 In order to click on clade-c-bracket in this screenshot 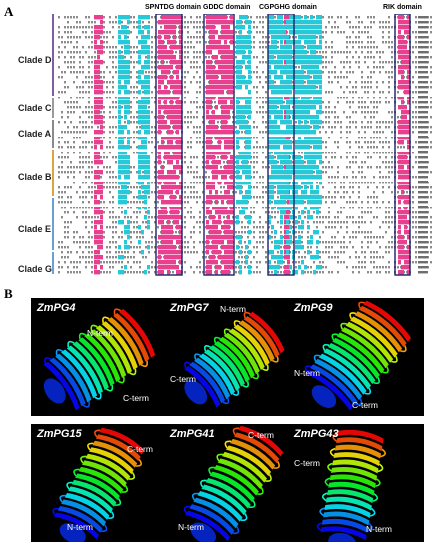, I will do `click(53, 108)`.